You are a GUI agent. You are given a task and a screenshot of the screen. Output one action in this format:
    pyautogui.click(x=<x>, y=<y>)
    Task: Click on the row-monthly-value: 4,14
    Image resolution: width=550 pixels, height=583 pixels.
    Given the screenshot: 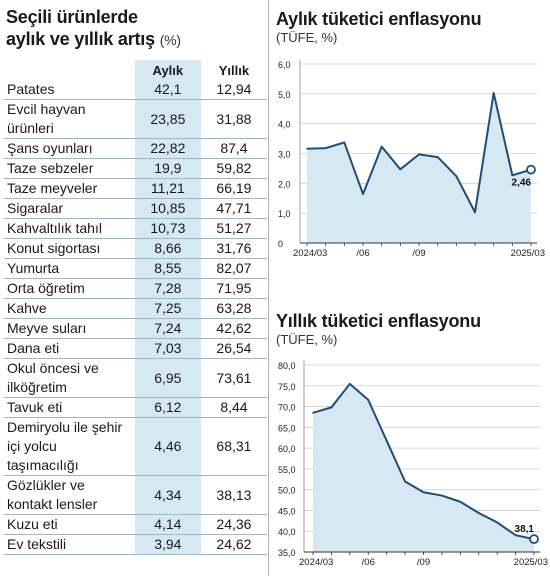 What is the action you would take?
    pyautogui.click(x=167, y=524)
    